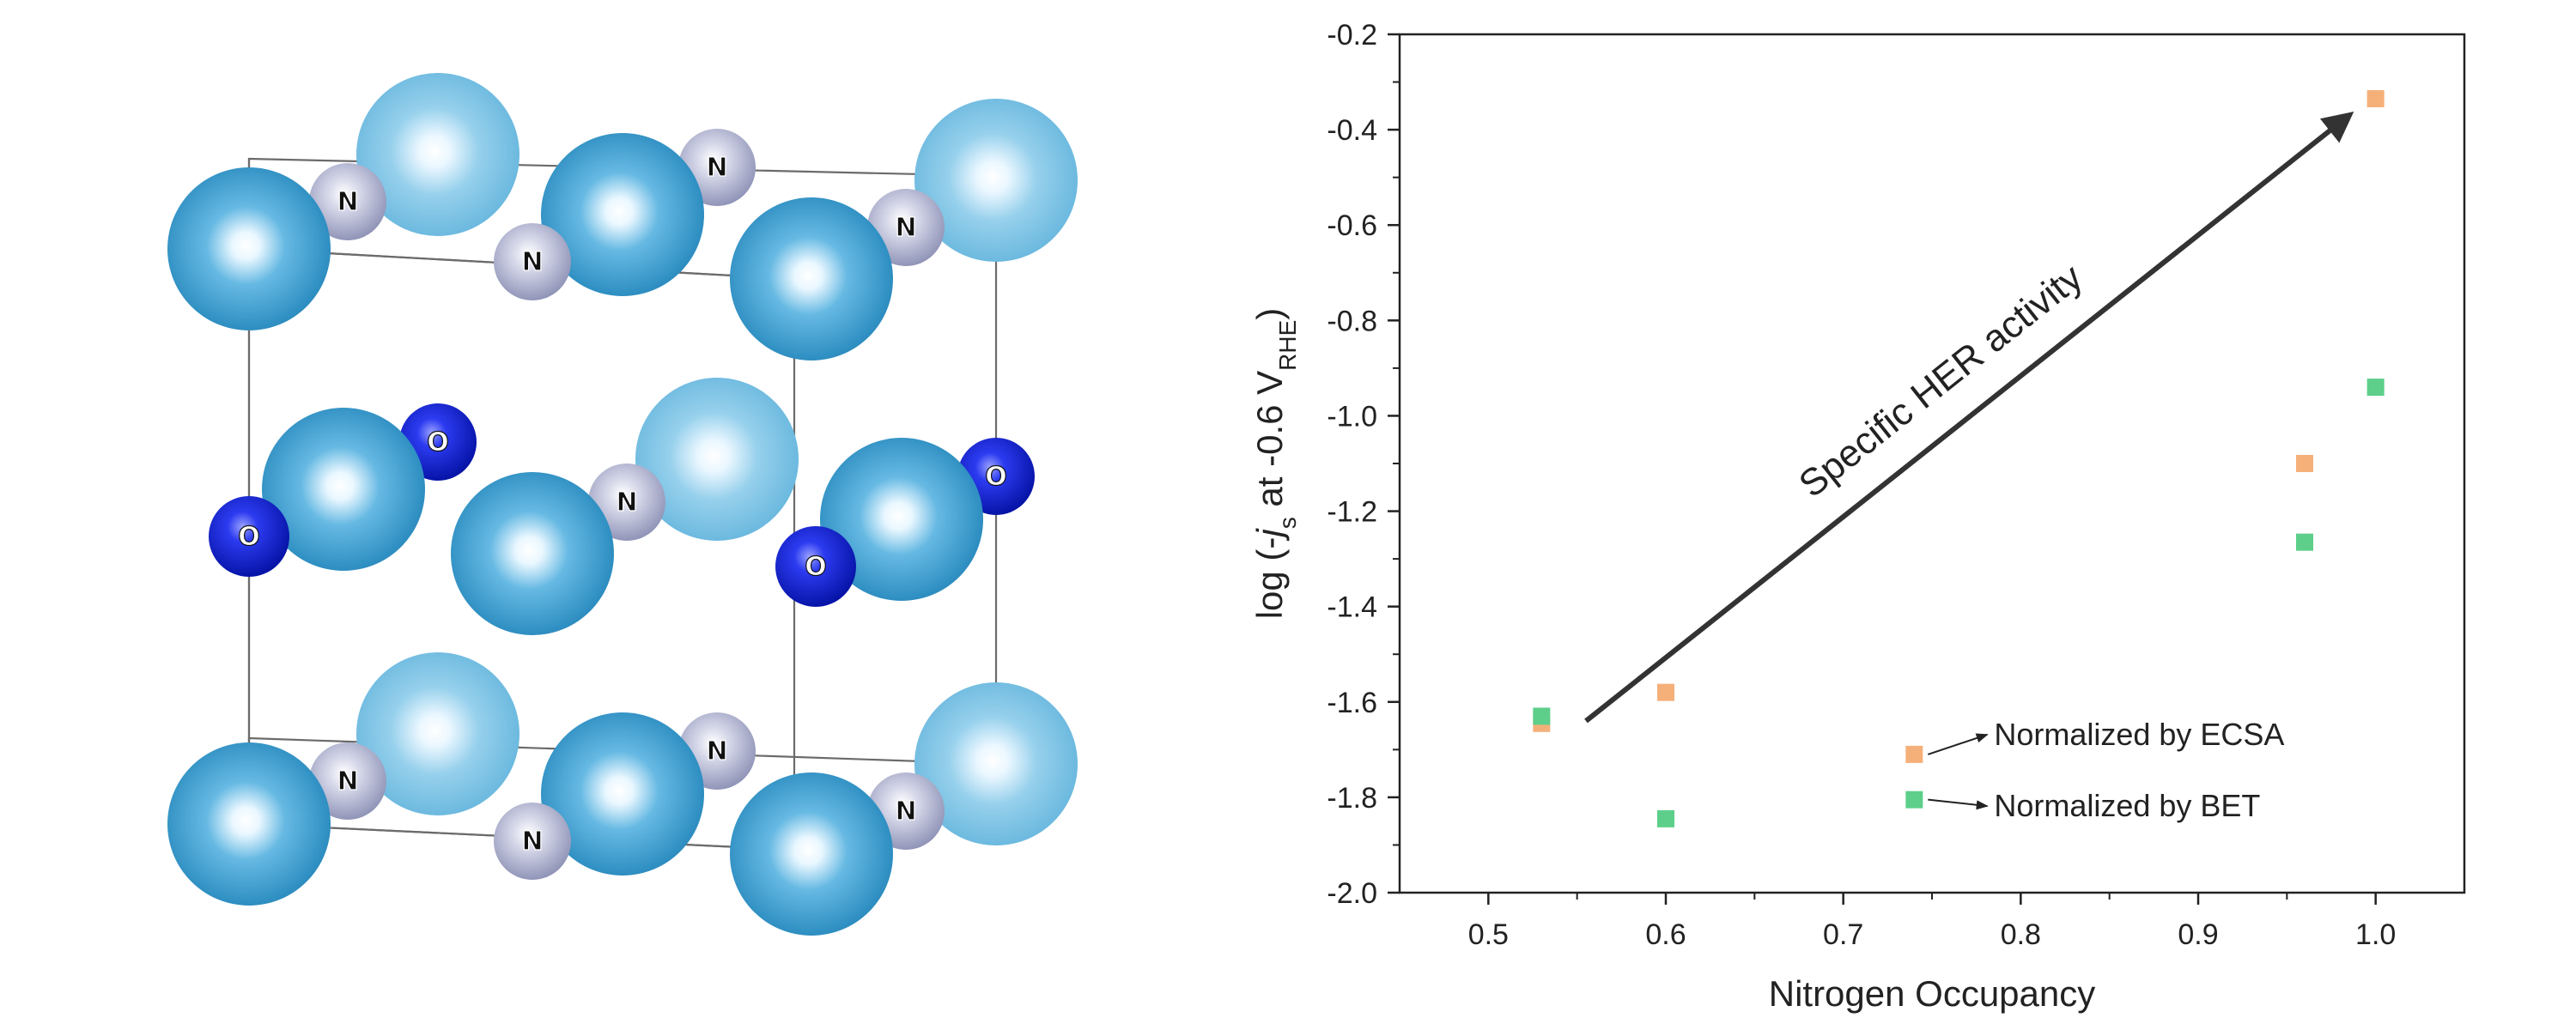 The image size is (2576, 1030). What do you see at coordinates (1352, 225) in the screenshot?
I see `y-tick-label: -0.6` at bounding box center [1352, 225].